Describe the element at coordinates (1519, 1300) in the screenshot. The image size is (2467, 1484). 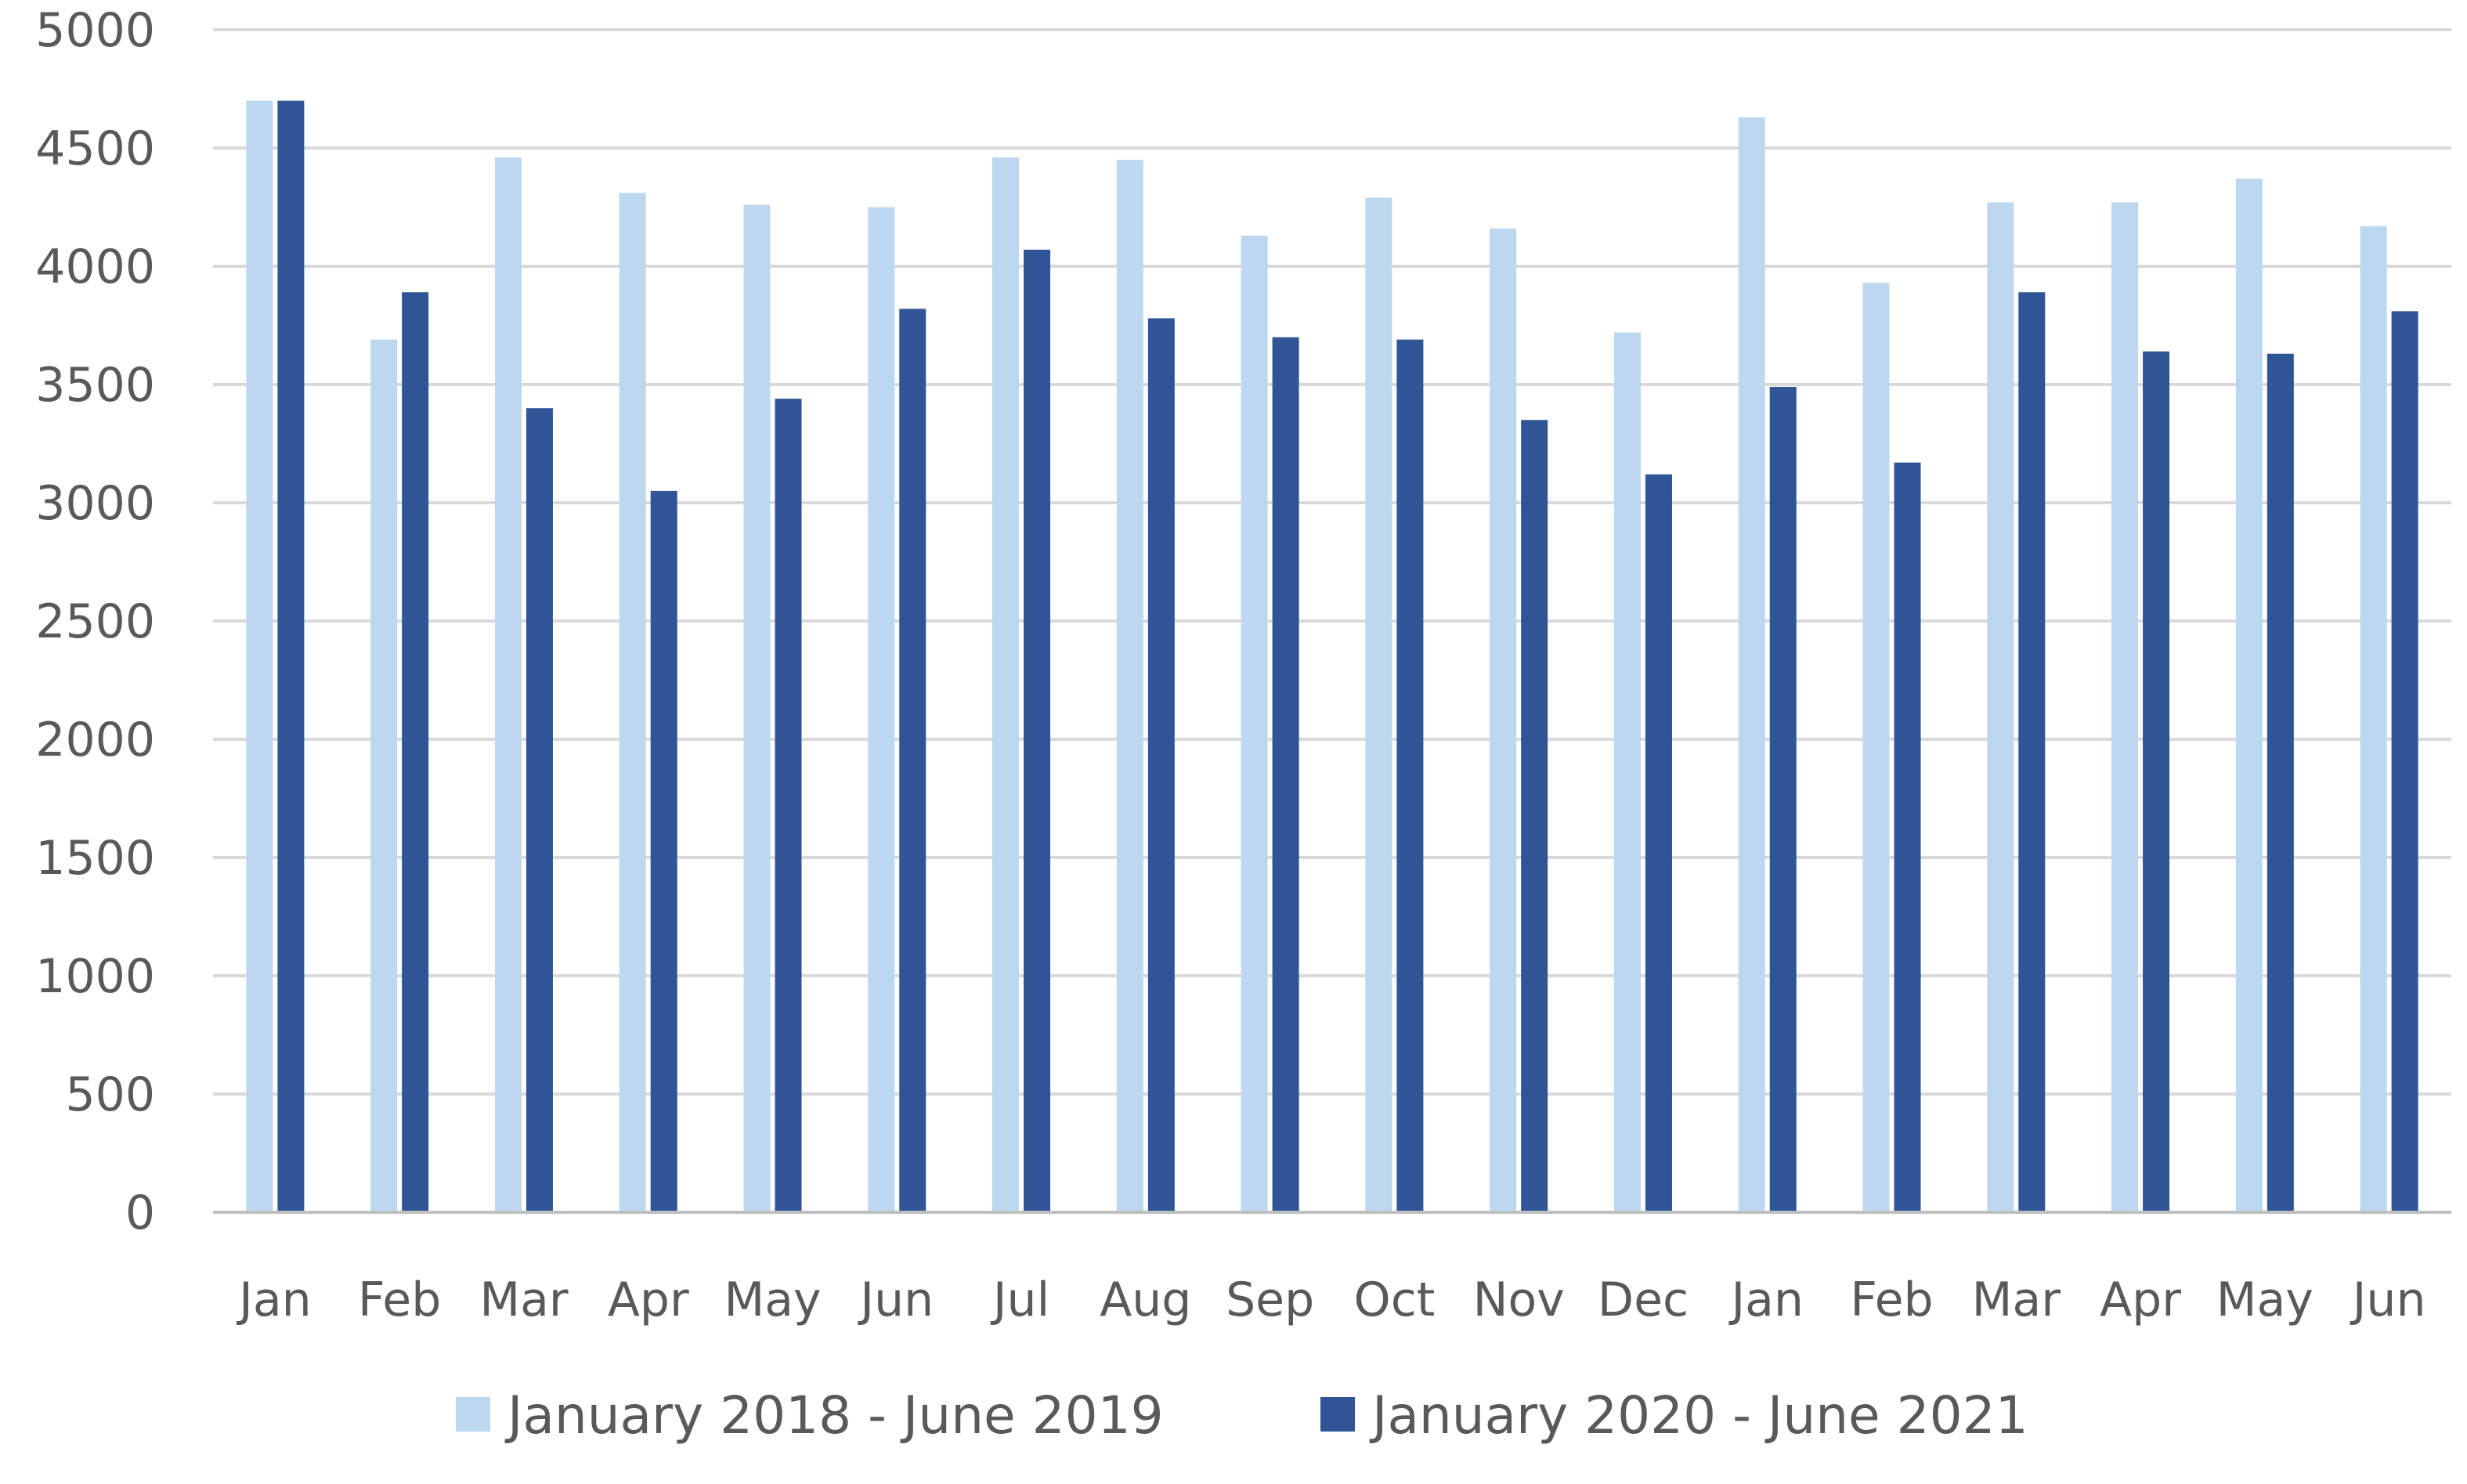
I see `x-tick-label: Nov` at that location.